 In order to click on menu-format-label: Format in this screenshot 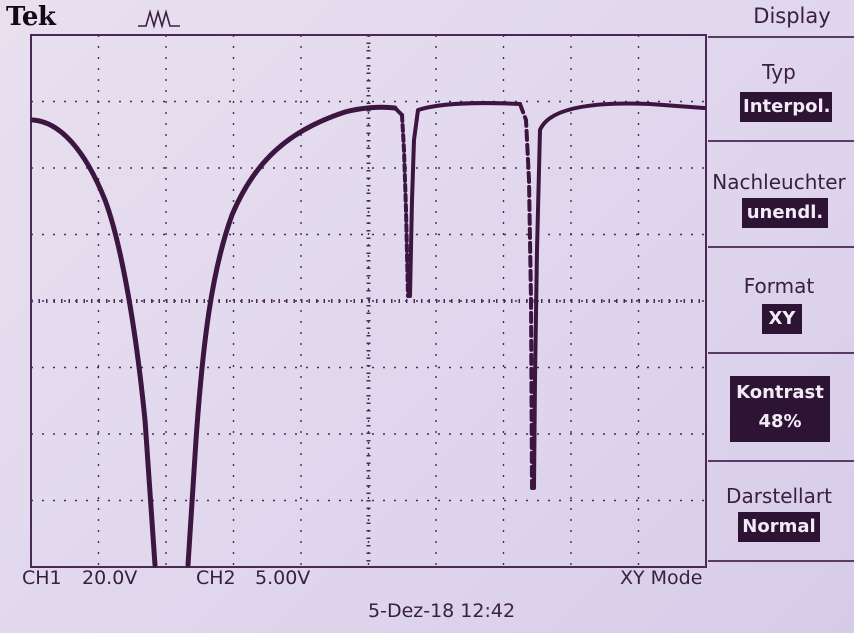, I will do `click(779, 286)`.